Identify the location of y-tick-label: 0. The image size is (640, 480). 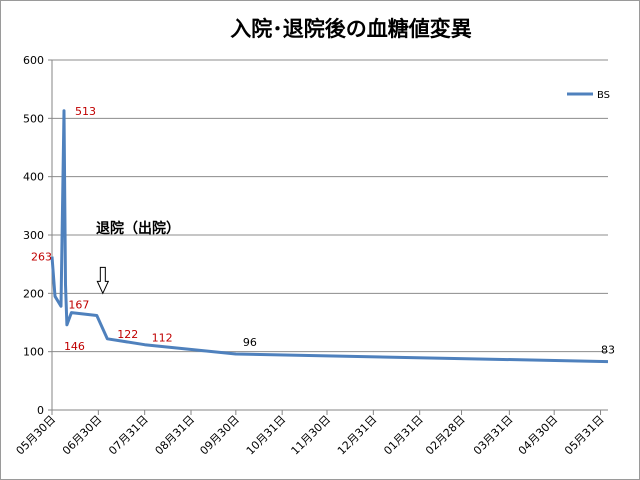
(40, 410).